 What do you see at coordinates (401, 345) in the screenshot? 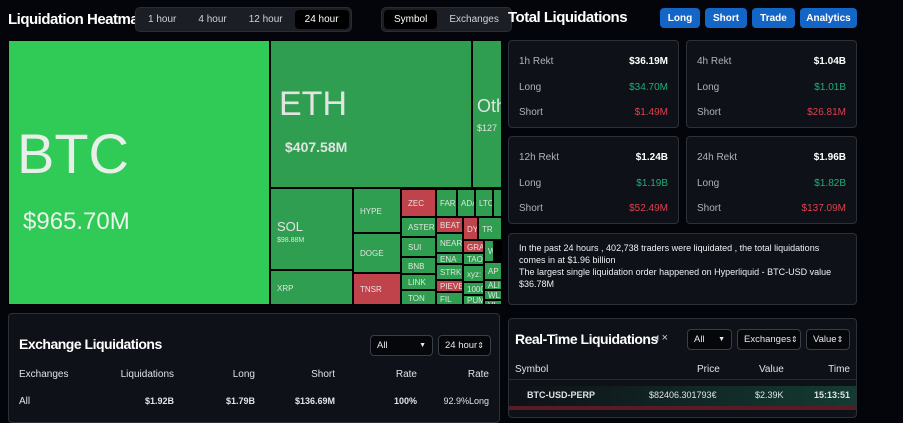
I see `exchange-filter-select: All ▼` at bounding box center [401, 345].